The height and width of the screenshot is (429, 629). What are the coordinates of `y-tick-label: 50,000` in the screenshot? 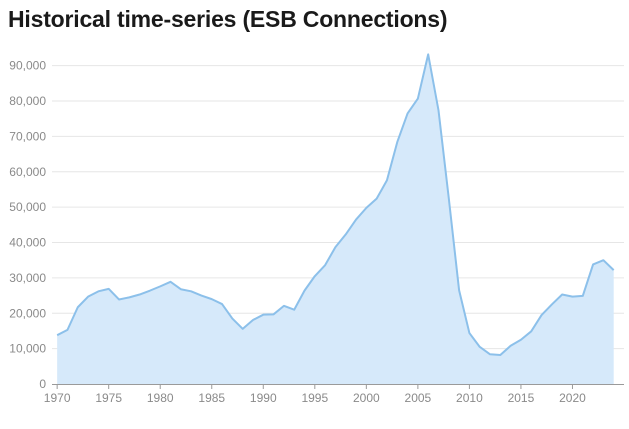 It's located at (27, 207).